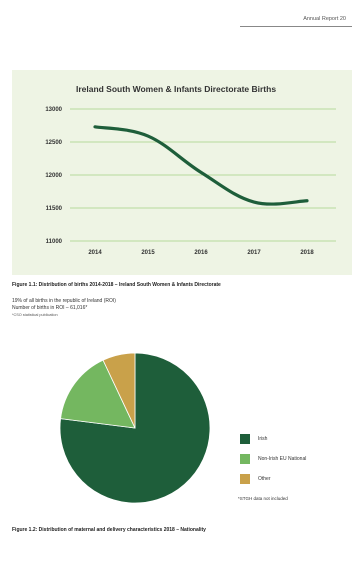  I want to click on legend-item-non-irish-eu: Non-Irish EU National, so click(273, 459).